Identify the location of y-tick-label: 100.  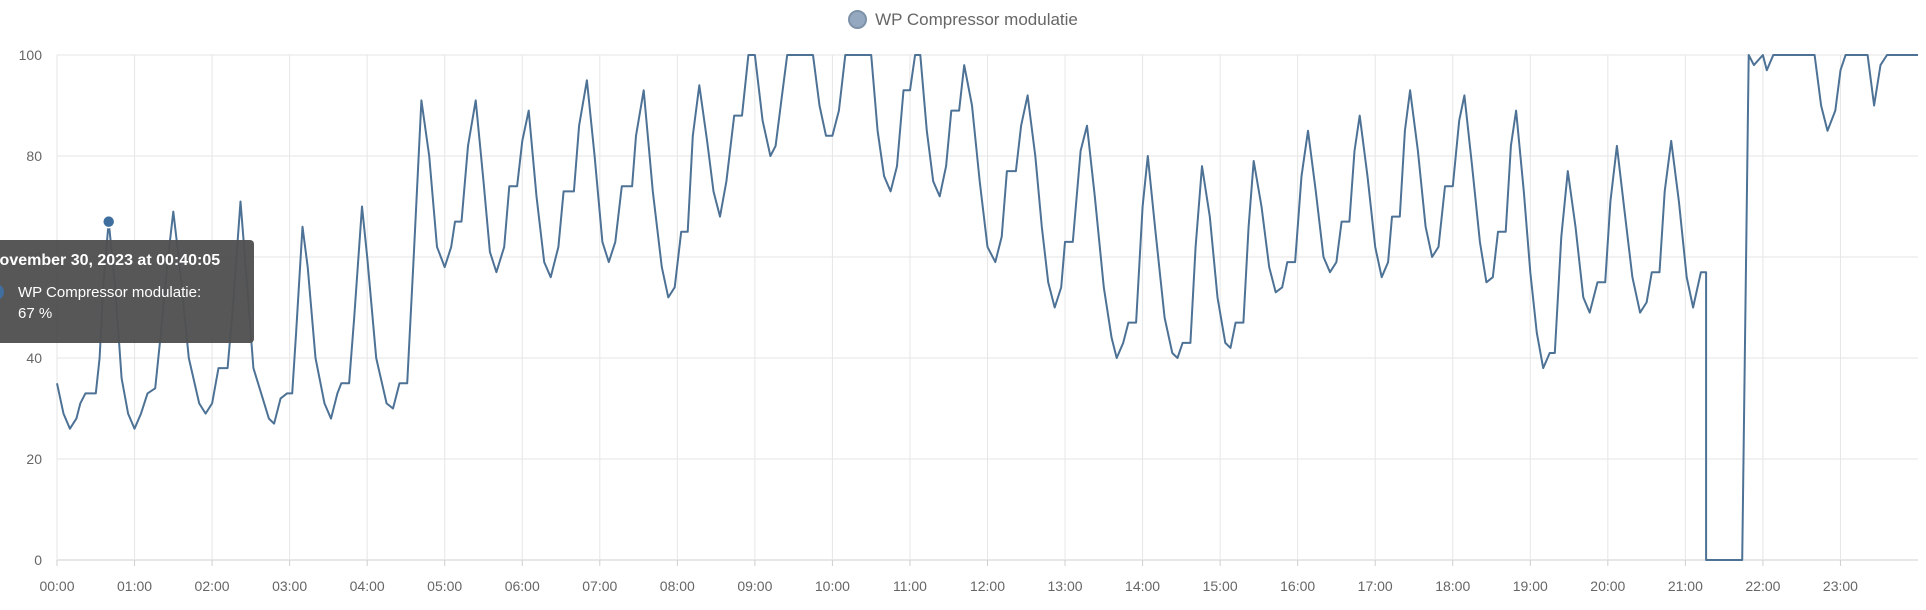
(31, 55).